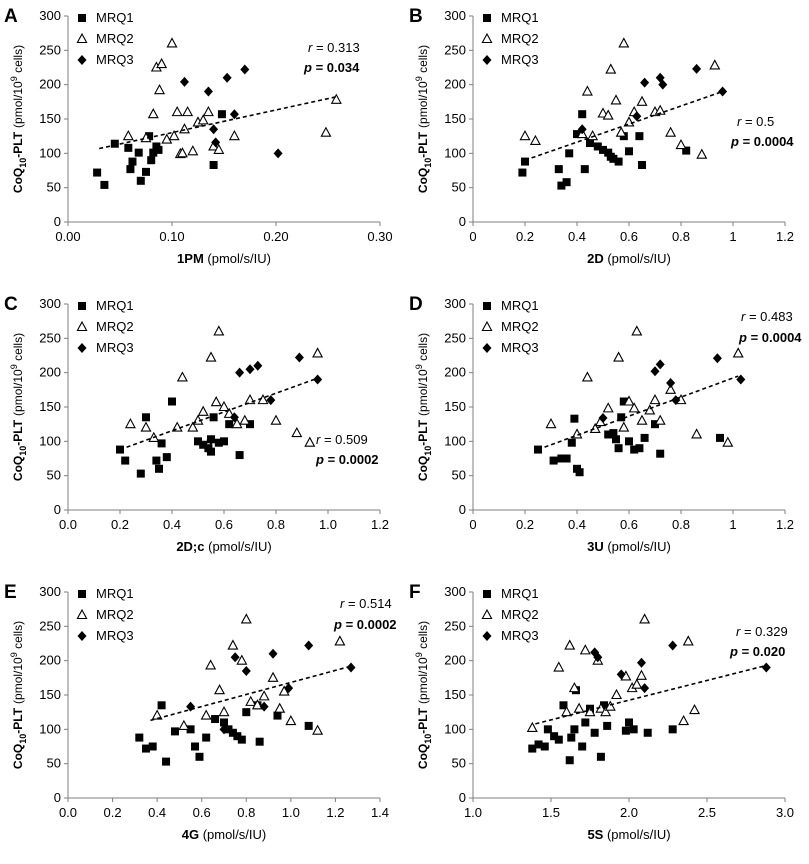 The width and height of the screenshot is (809, 864). I want to click on panel-letter: C, so click(11, 304).